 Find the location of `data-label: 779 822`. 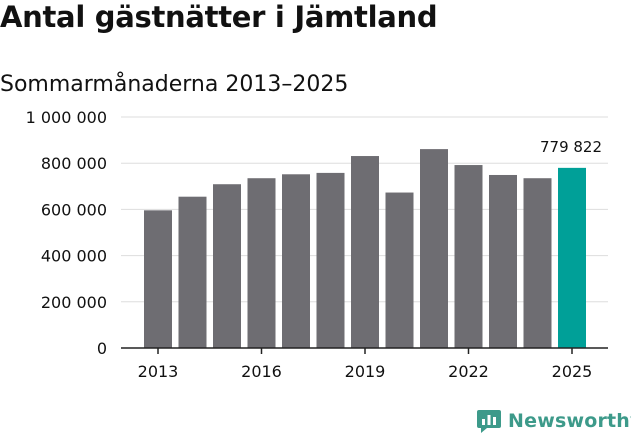

data-label: 779 822 is located at coordinates (571, 147).